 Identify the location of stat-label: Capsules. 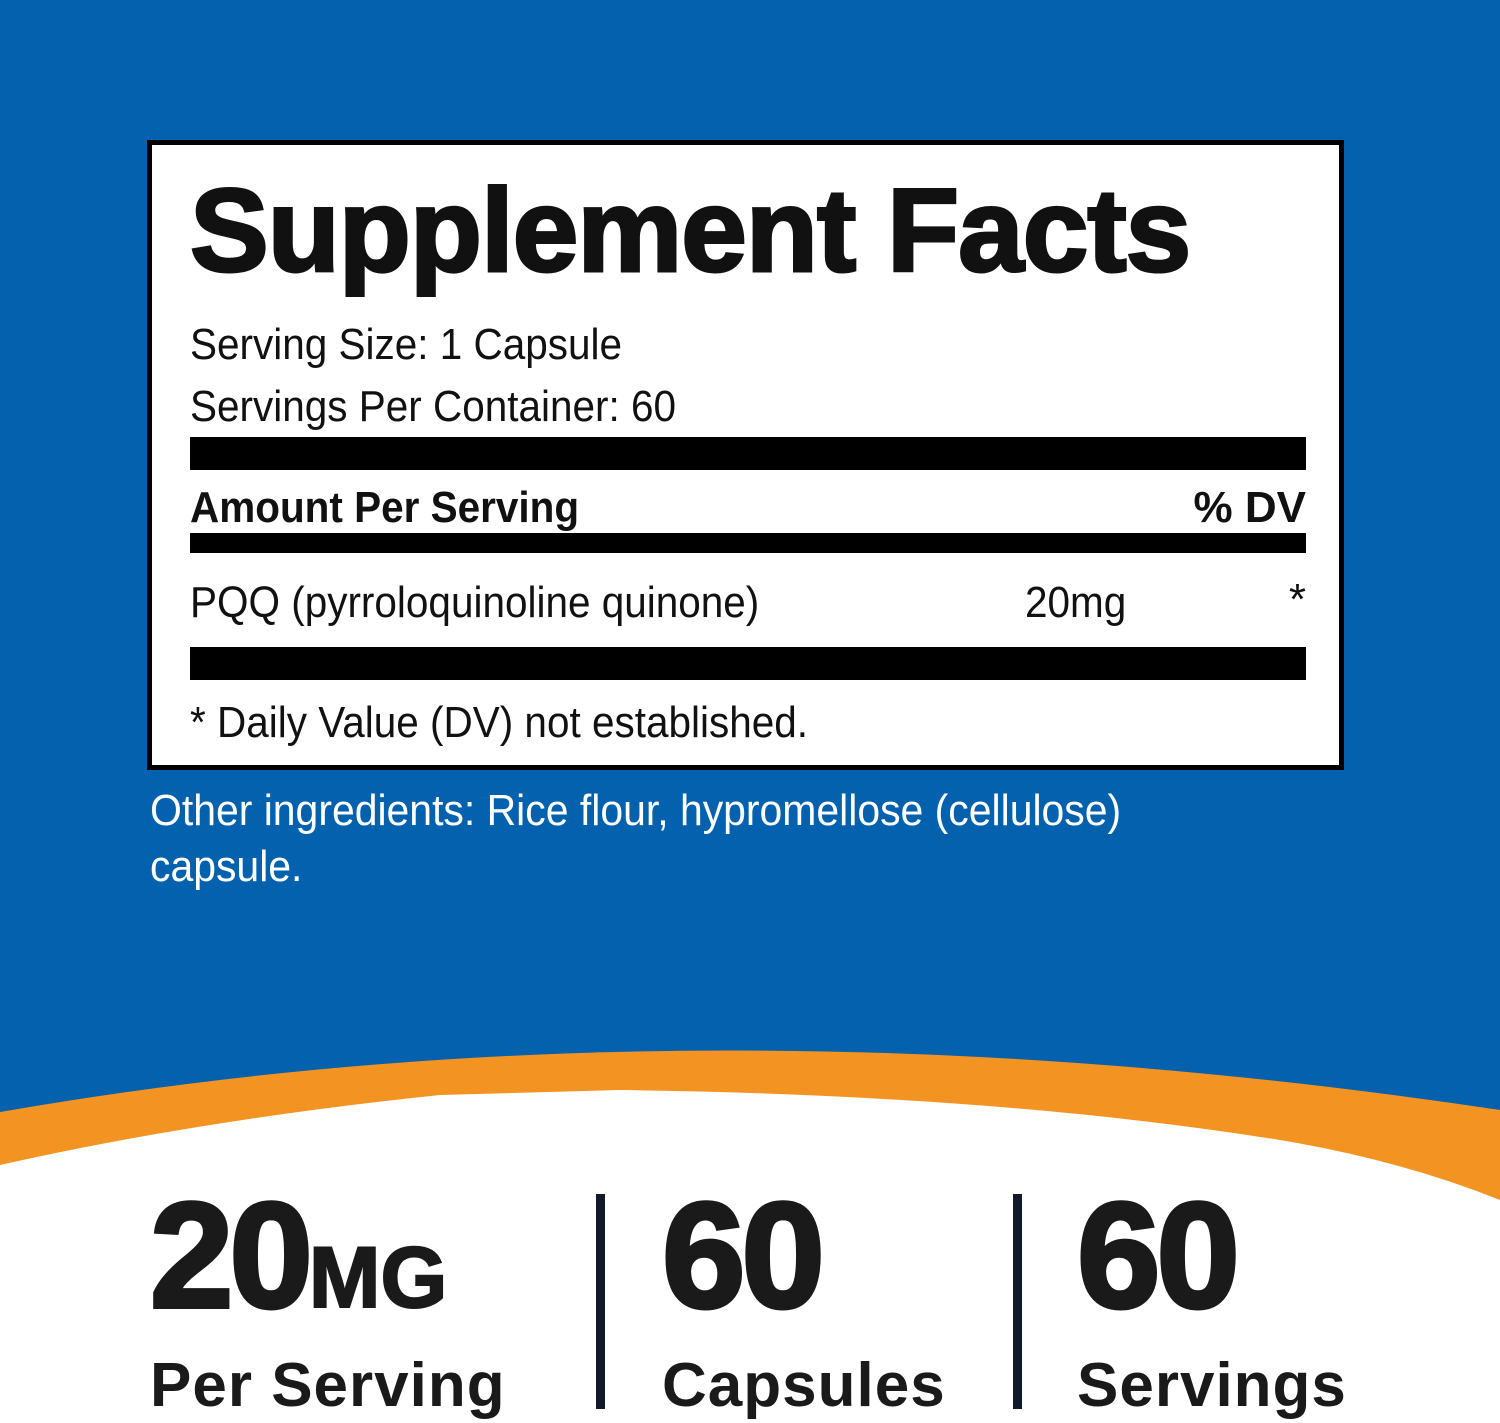
(804, 1385).